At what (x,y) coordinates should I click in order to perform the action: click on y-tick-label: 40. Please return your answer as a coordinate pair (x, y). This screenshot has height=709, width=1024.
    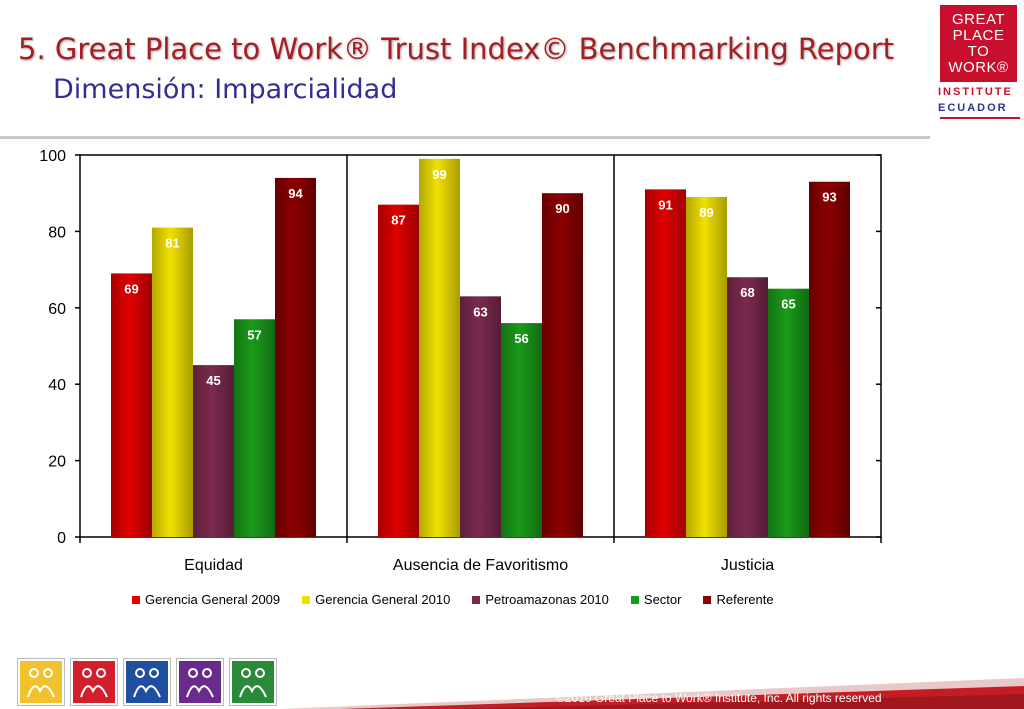
    Looking at the image, I should click on (57, 385).